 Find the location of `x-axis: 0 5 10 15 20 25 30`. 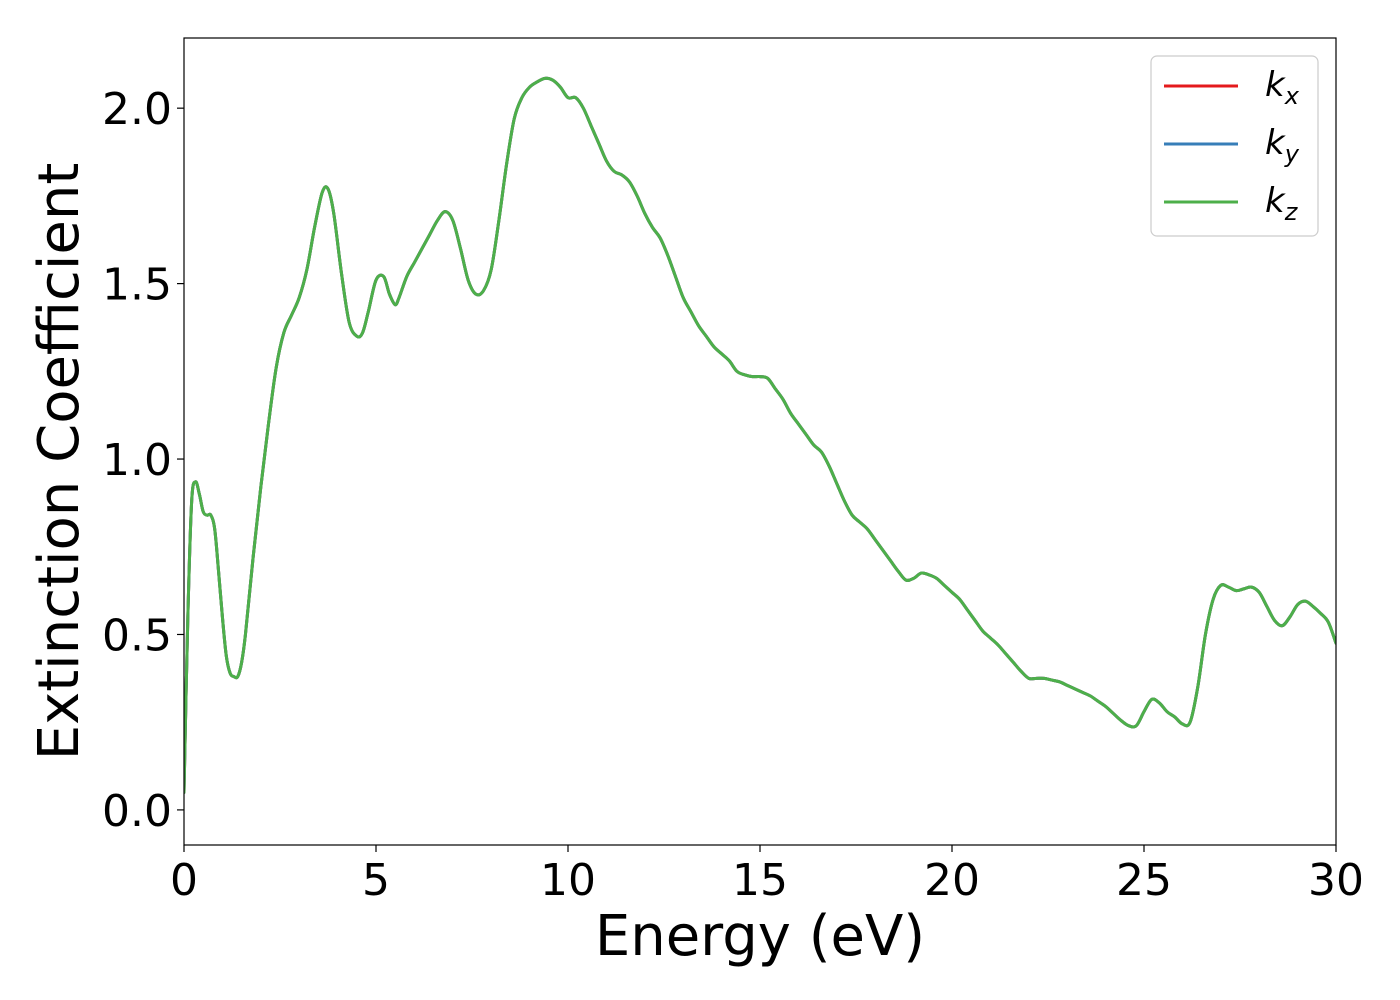

x-axis: 0 5 10 15 20 25 30 is located at coordinates (767, 875).